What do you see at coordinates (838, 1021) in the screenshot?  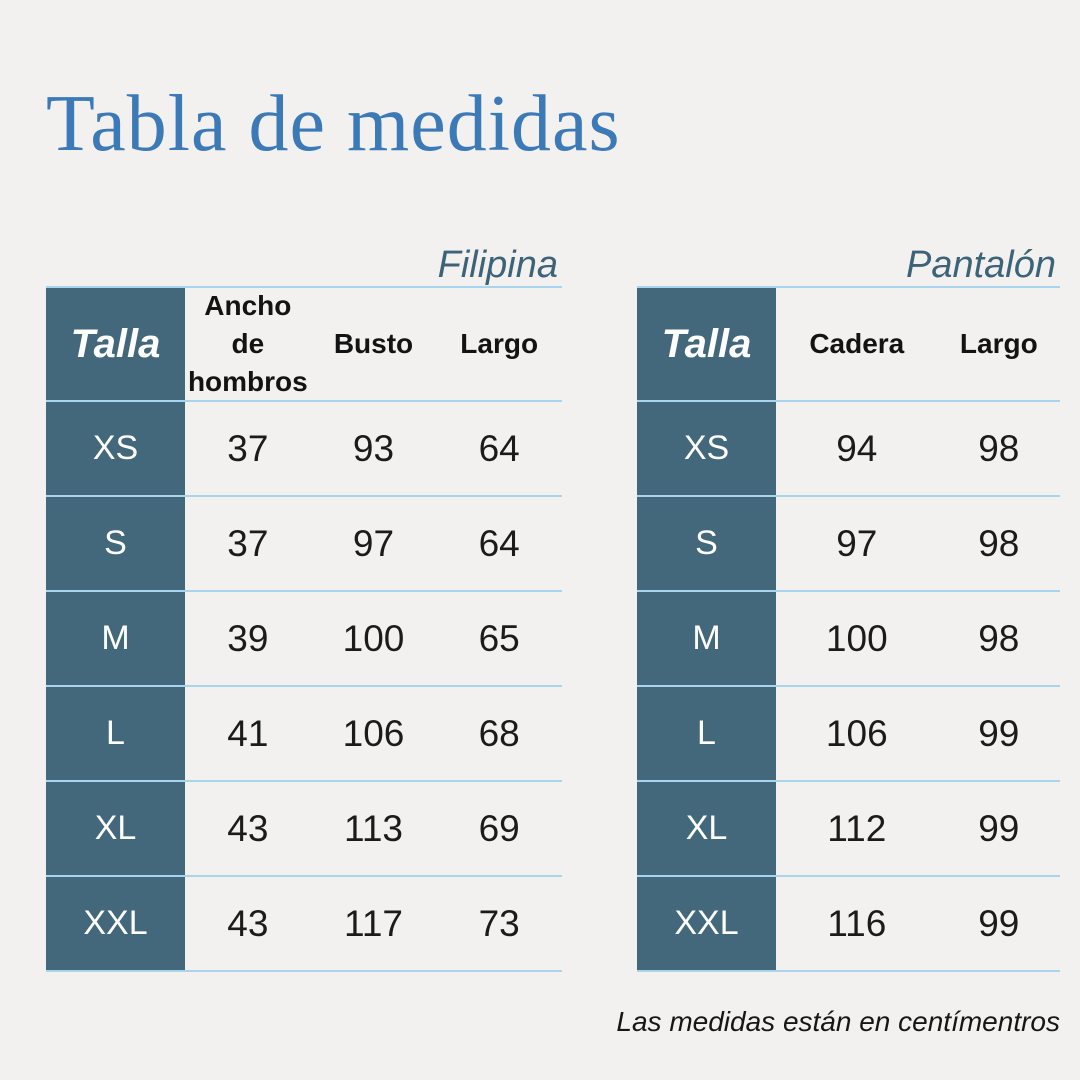 I see `units-note: Las medidas están en centímentros` at bounding box center [838, 1021].